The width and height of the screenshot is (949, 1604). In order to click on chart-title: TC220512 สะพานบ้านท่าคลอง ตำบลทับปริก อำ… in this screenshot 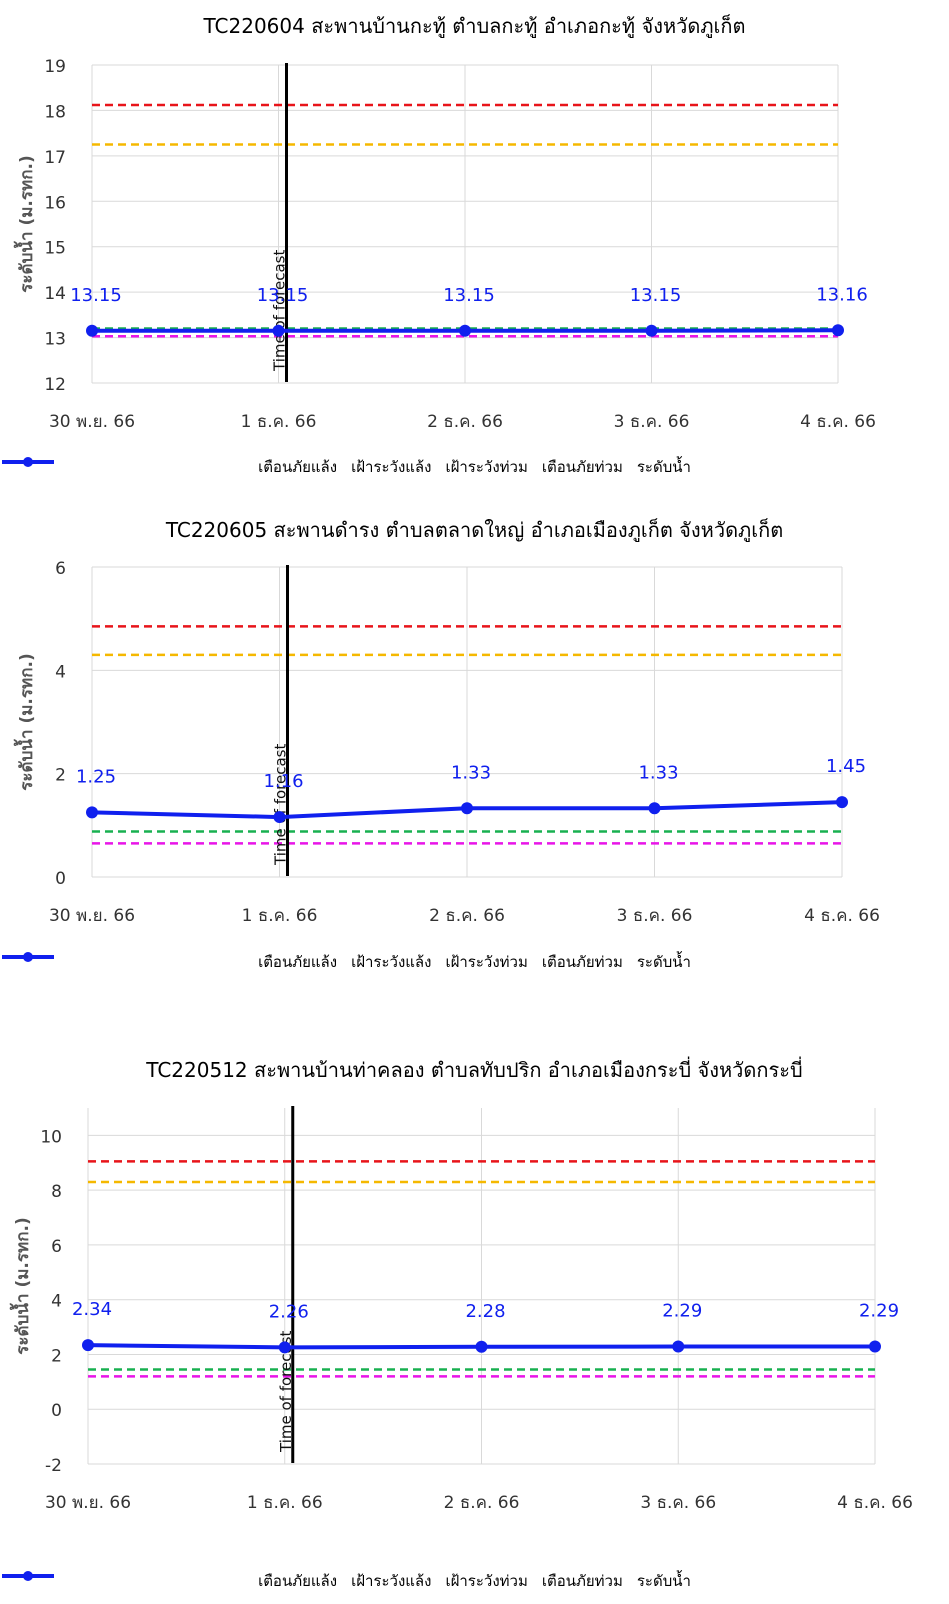, I will do `click(474, 1070)`.